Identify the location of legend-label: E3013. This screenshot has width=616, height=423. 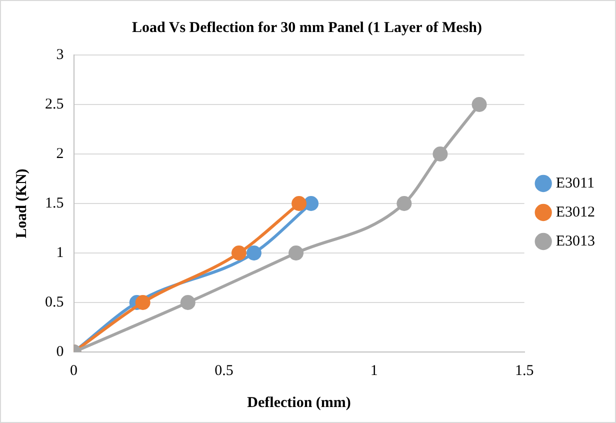
(576, 241).